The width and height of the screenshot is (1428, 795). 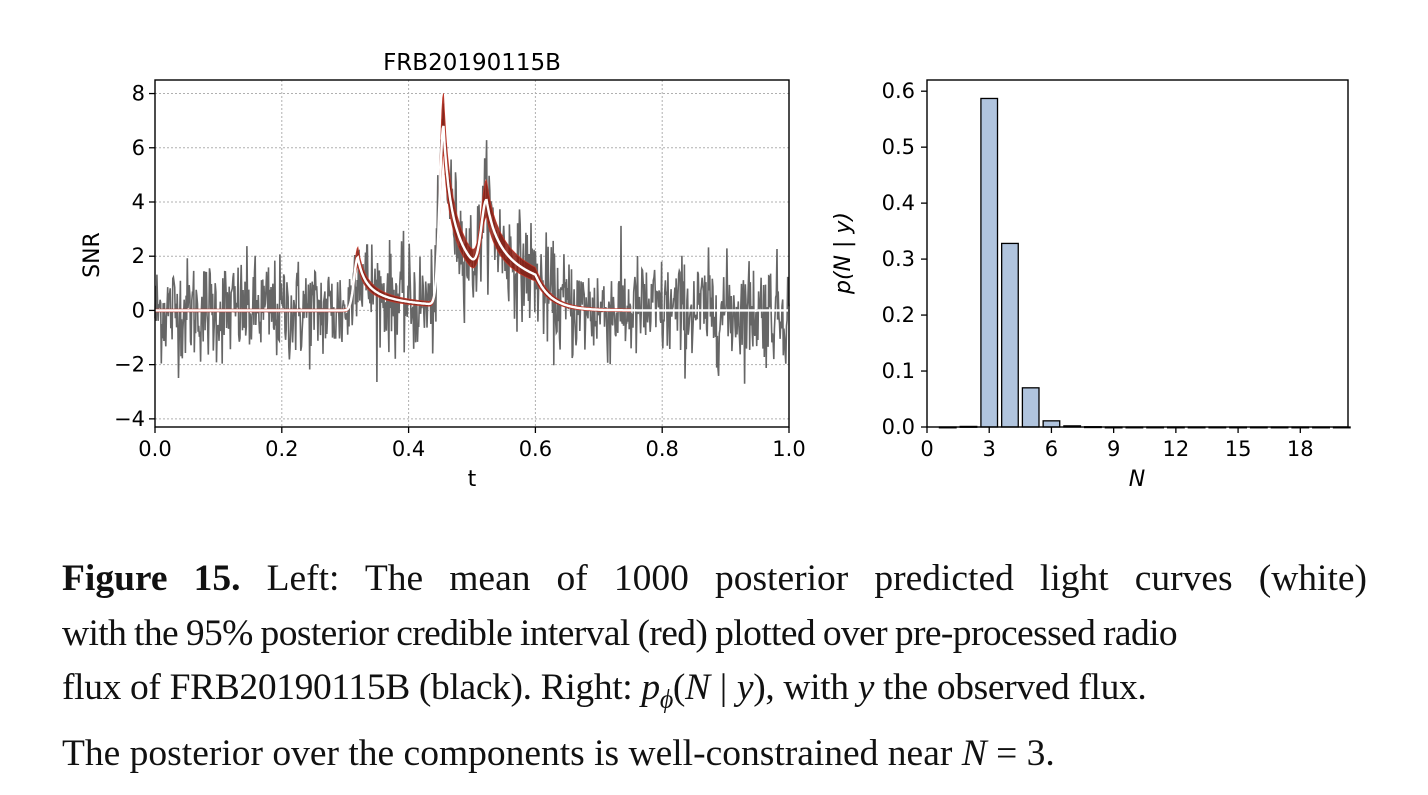 I want to click on right-x-axis-label: N, so click(x=1137, y=479).